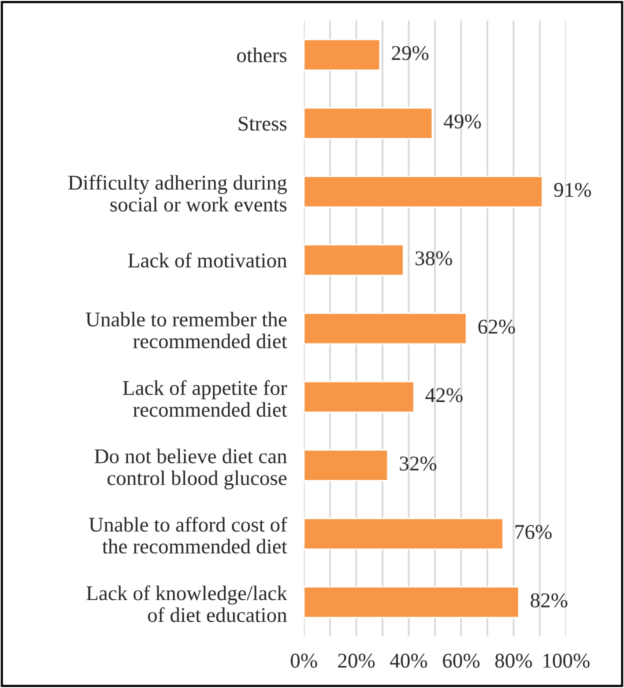 This screenshot has height=688, width=624. I want to click on x-tick-label: 60%, so click(461, 661).